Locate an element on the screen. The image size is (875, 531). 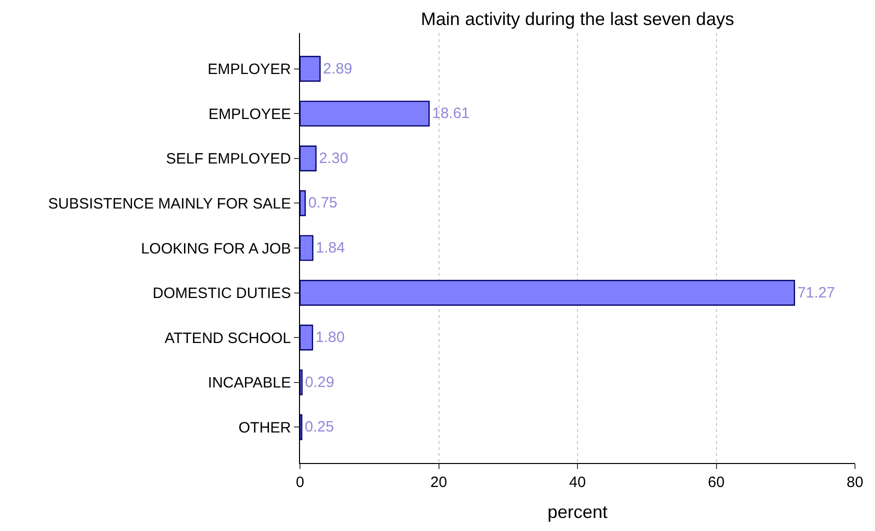
x-tick-label: 20 is located at coordinates (439, 482).